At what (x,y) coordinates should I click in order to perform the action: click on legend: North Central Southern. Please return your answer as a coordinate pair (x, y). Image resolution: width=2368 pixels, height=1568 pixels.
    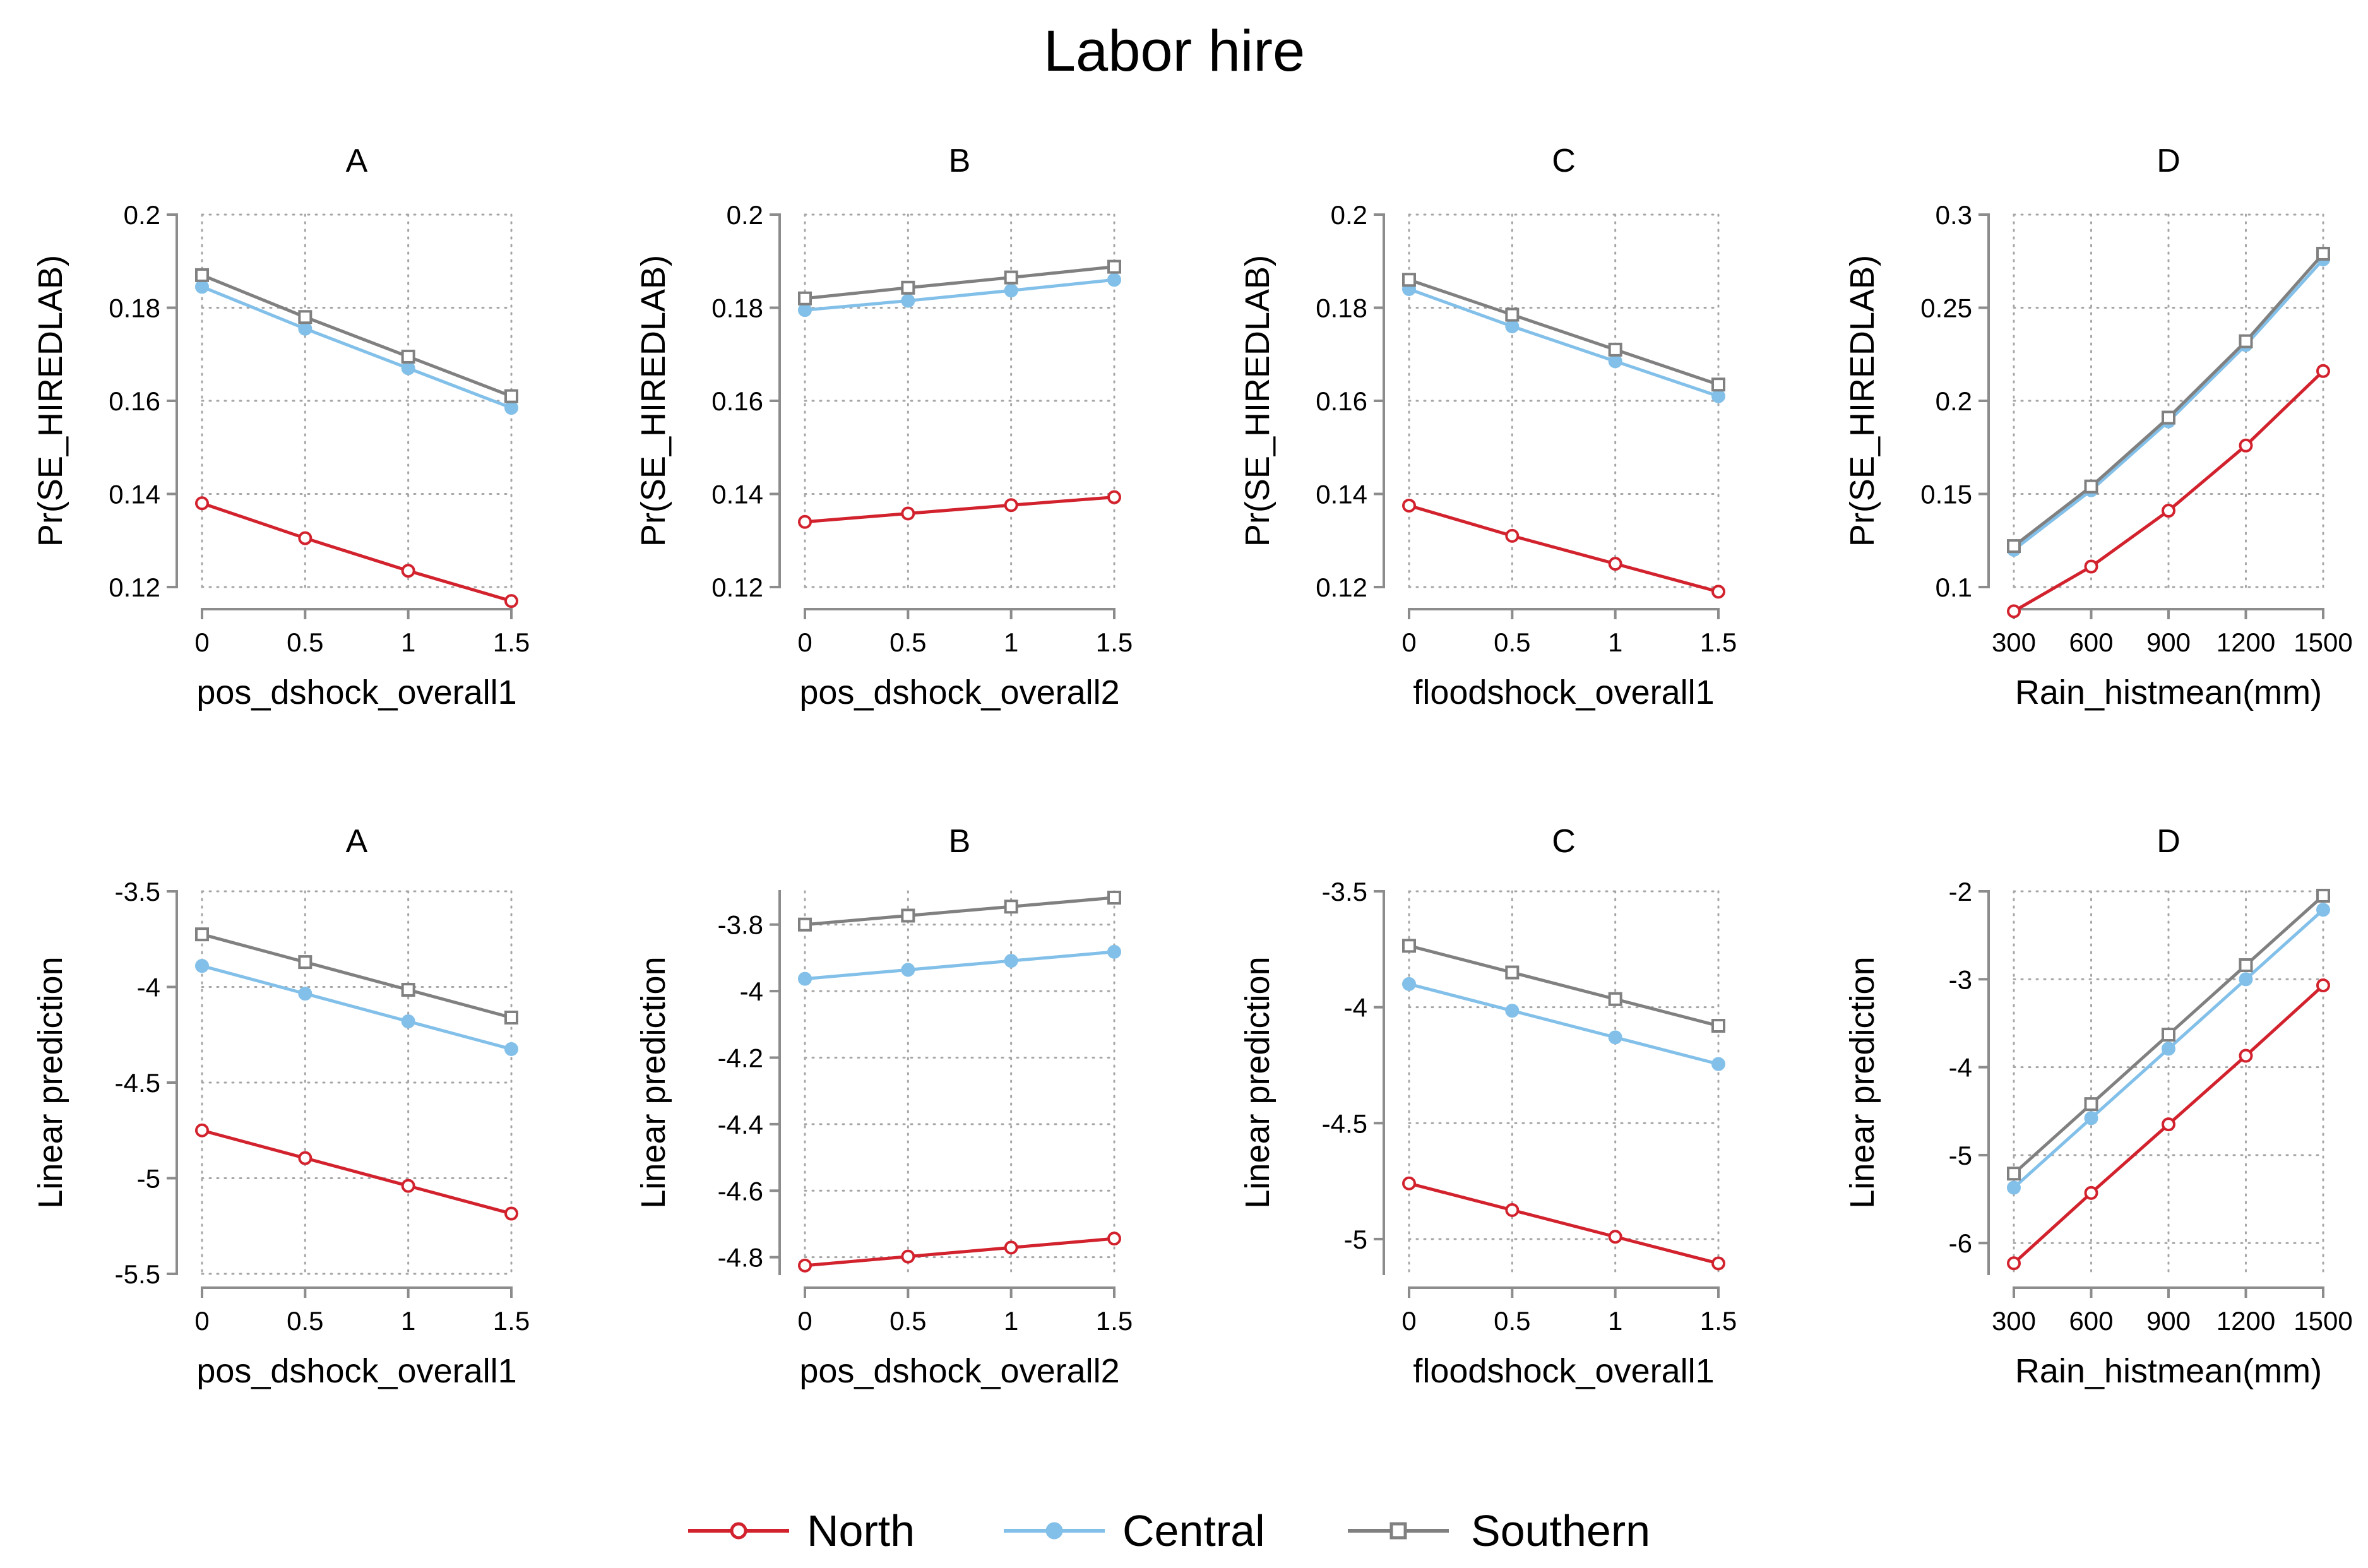
    Looking at the image, I should click on (1169, 1530).